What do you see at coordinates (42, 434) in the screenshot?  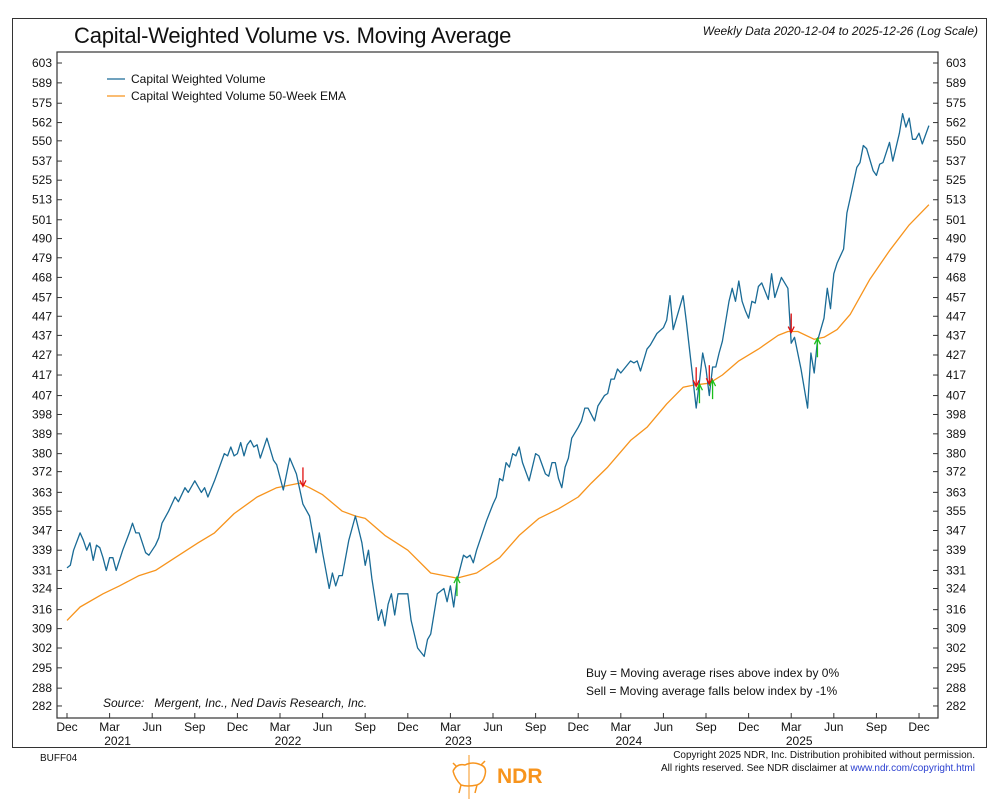 I see `y-tick-label-left: 389` at bounding box center [42, 434].